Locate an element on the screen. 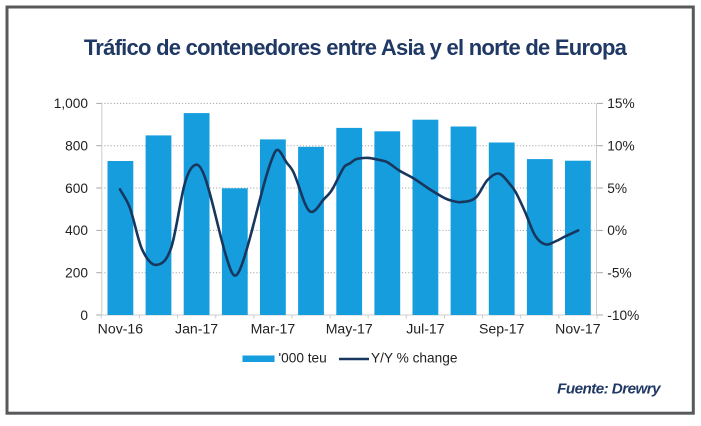 This screenshot has width=701, height=426. svg-text: Nov-17 is located at coordinates (578, 329).